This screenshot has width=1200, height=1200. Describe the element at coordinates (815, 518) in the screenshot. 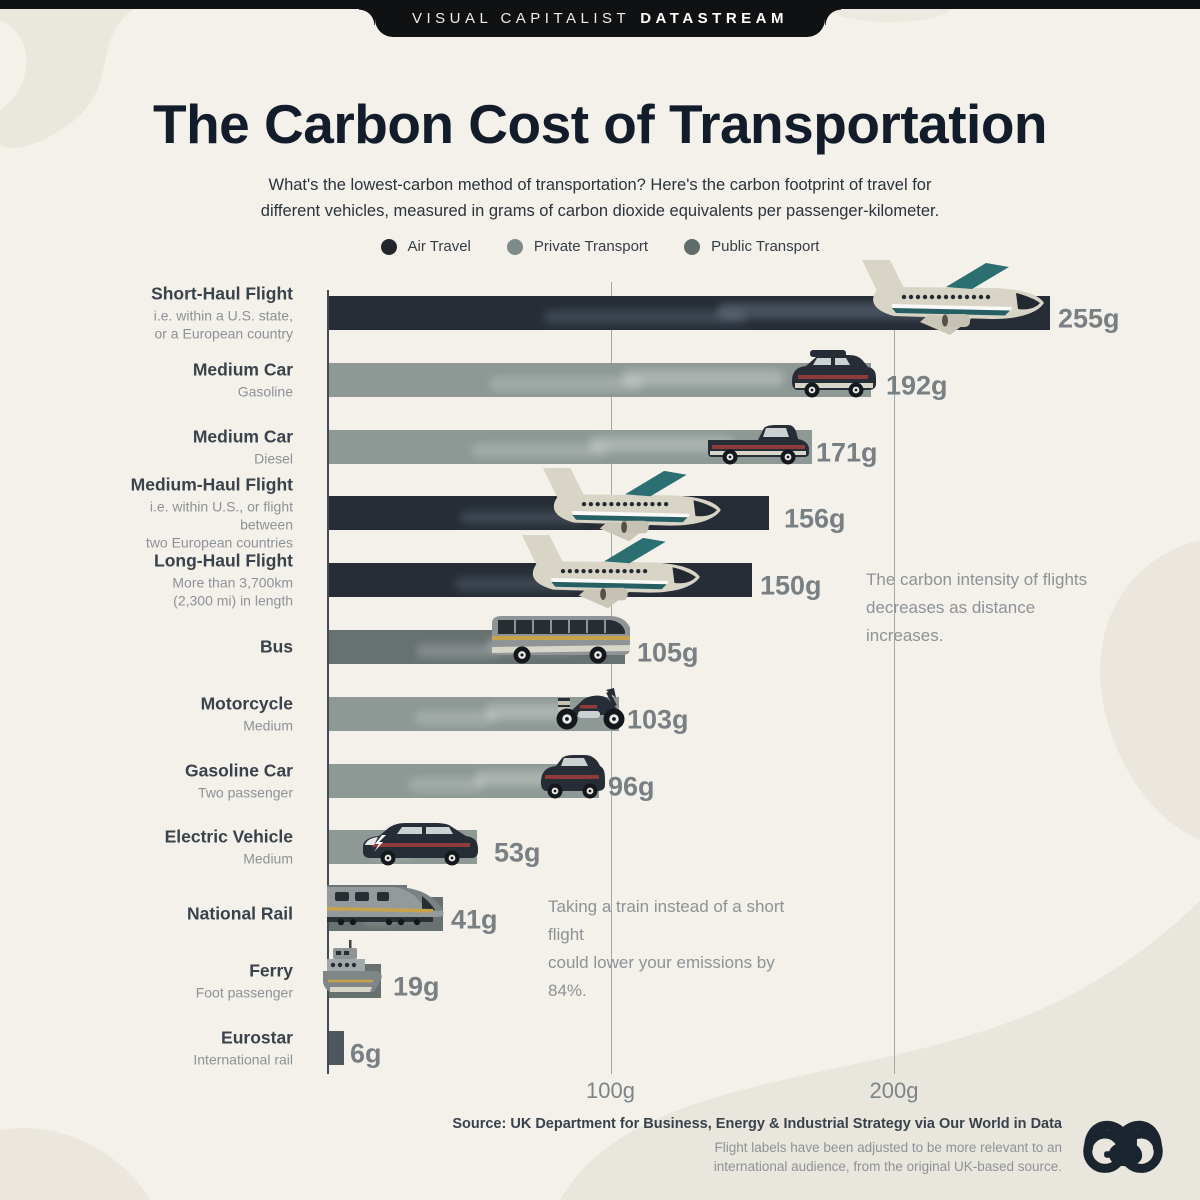

I see `value-label-156g: 156g` at that location.